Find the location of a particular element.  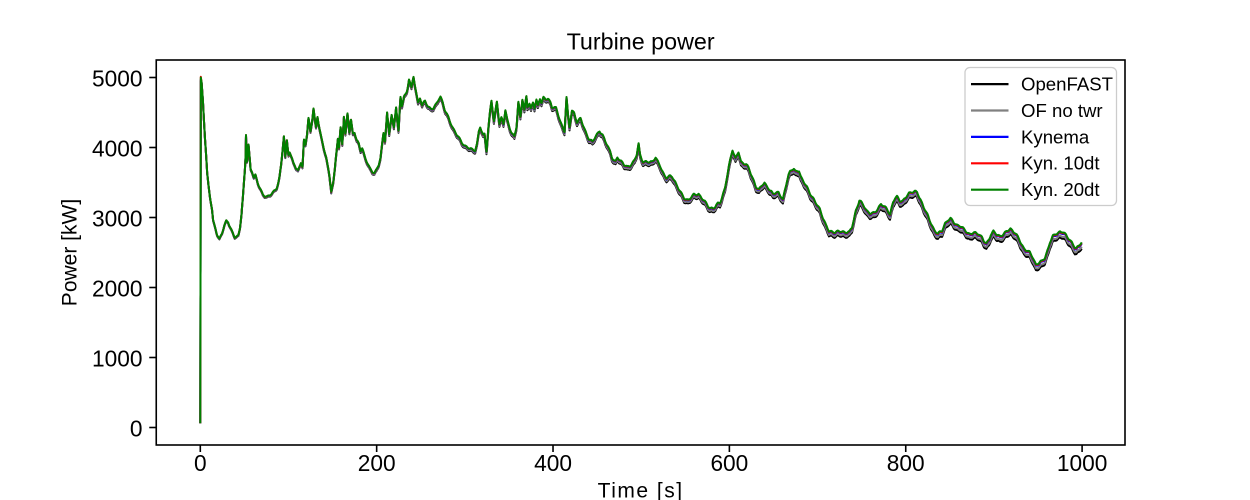

svg-text: 800 is located at coordinates (906, 463).